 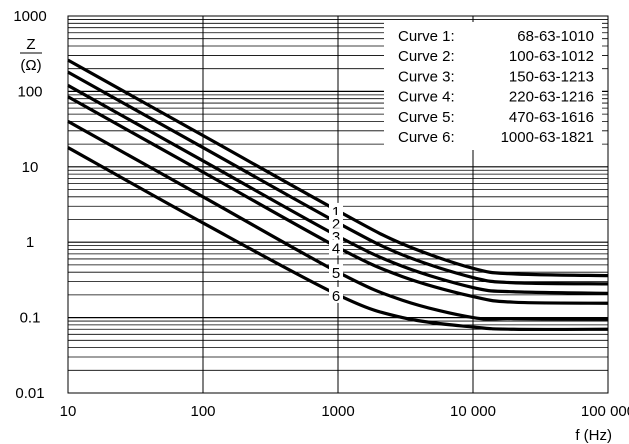 What do you see at coordinates (29, 393) in the screenshot?
I see `y-tick-label: 0.01` at bounding box center [29, 393].